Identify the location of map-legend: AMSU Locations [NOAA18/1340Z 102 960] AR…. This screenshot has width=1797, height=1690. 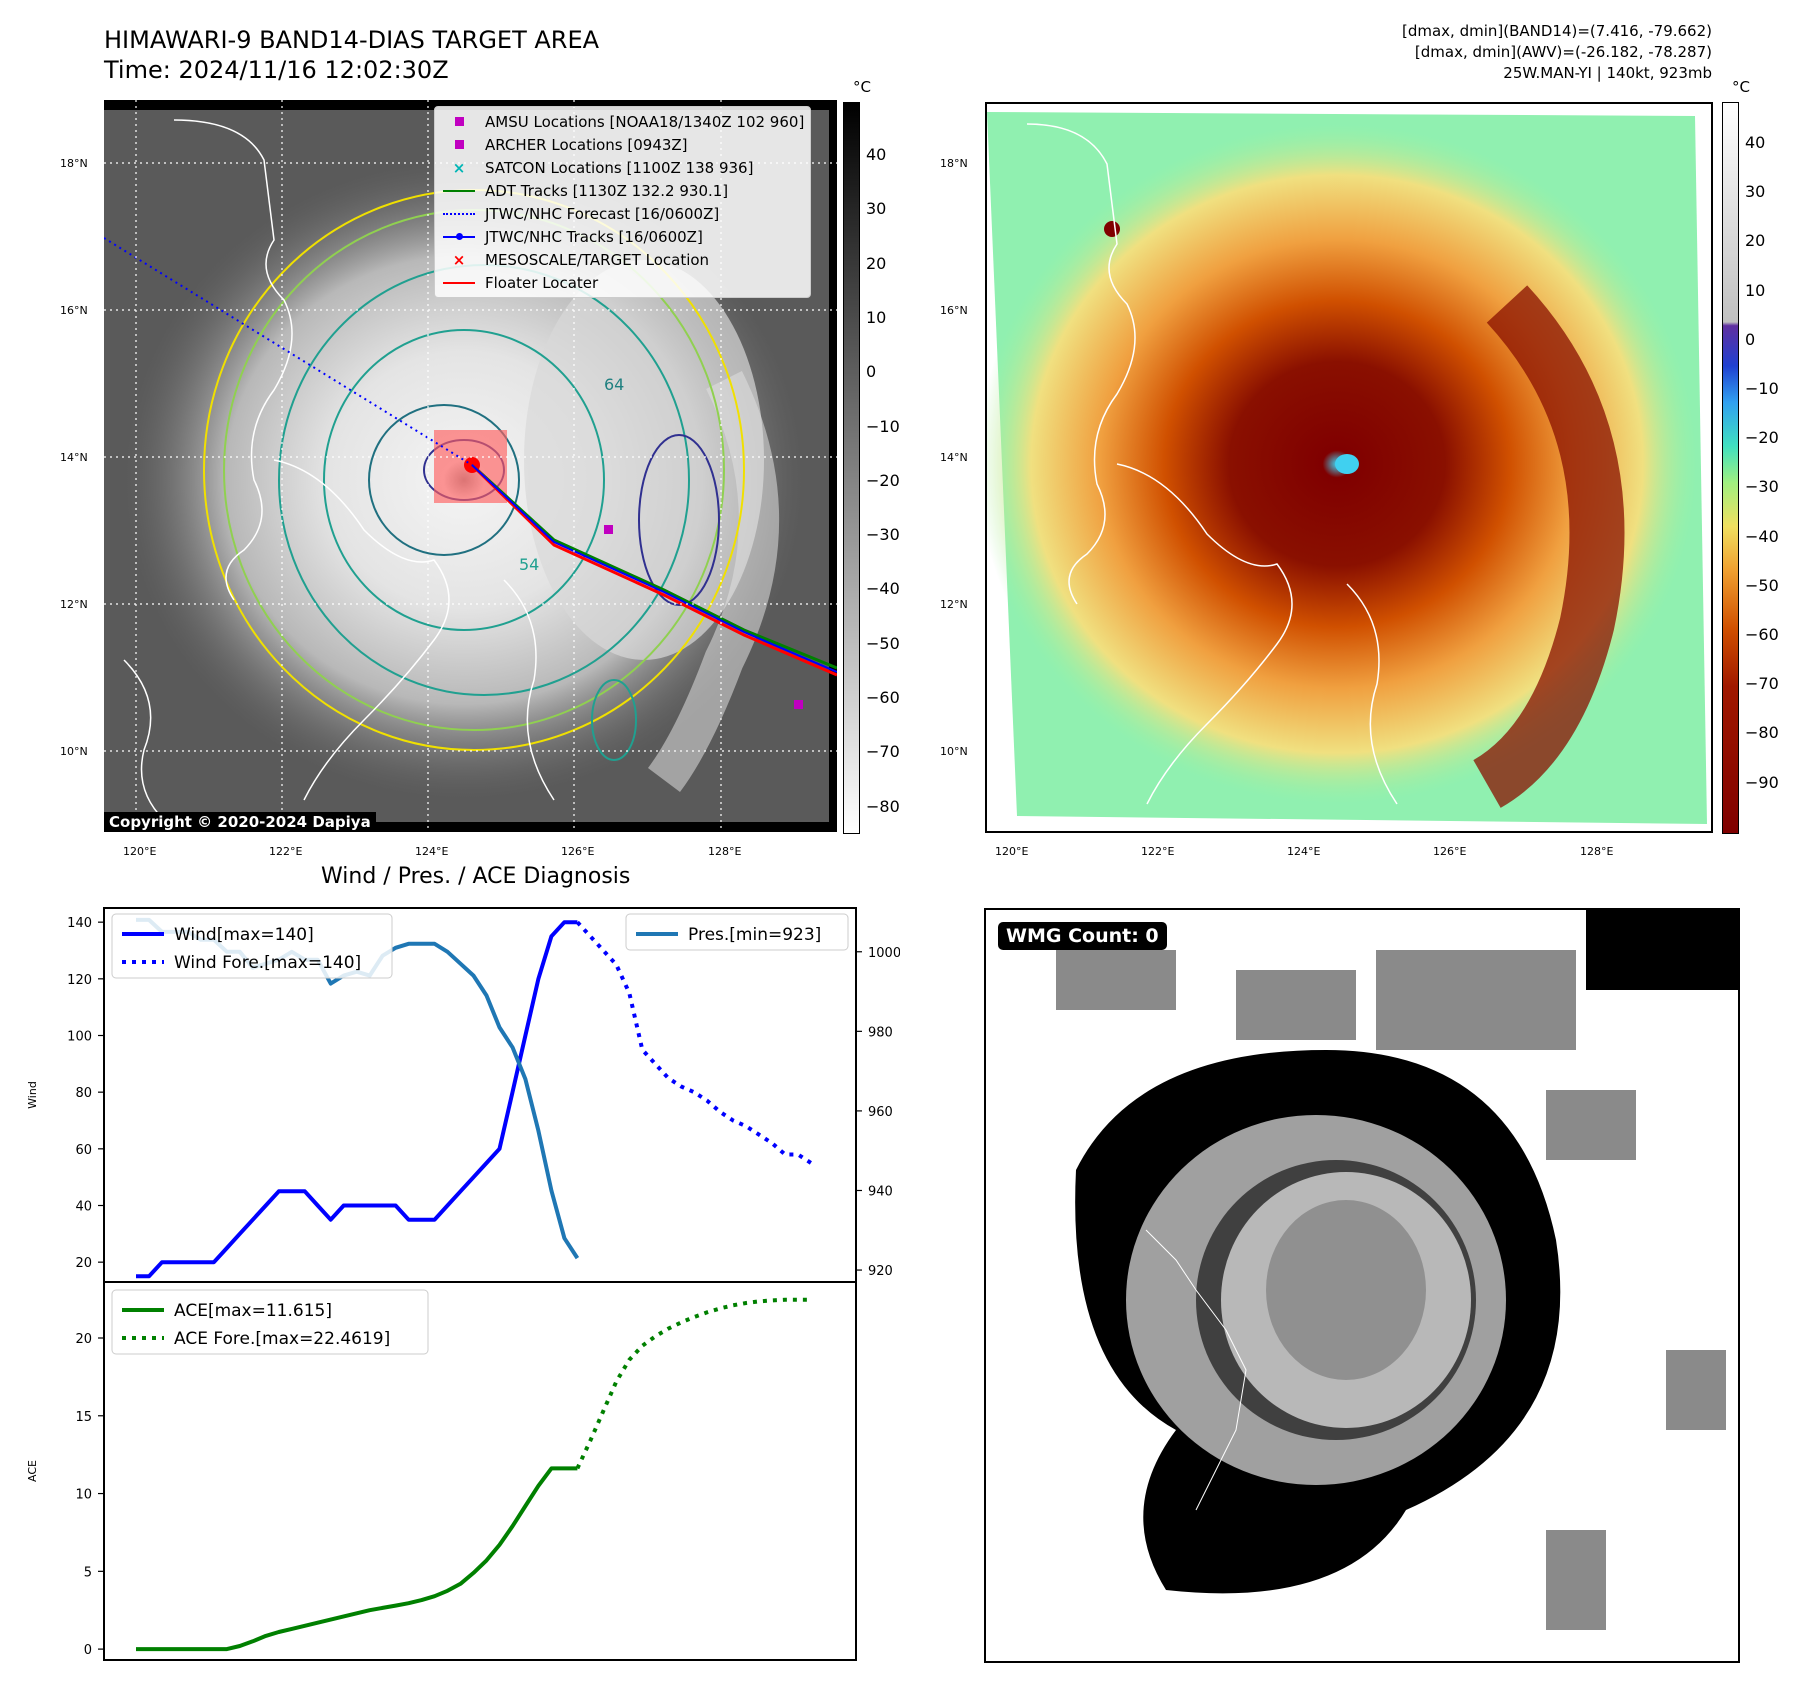
(623, 202).